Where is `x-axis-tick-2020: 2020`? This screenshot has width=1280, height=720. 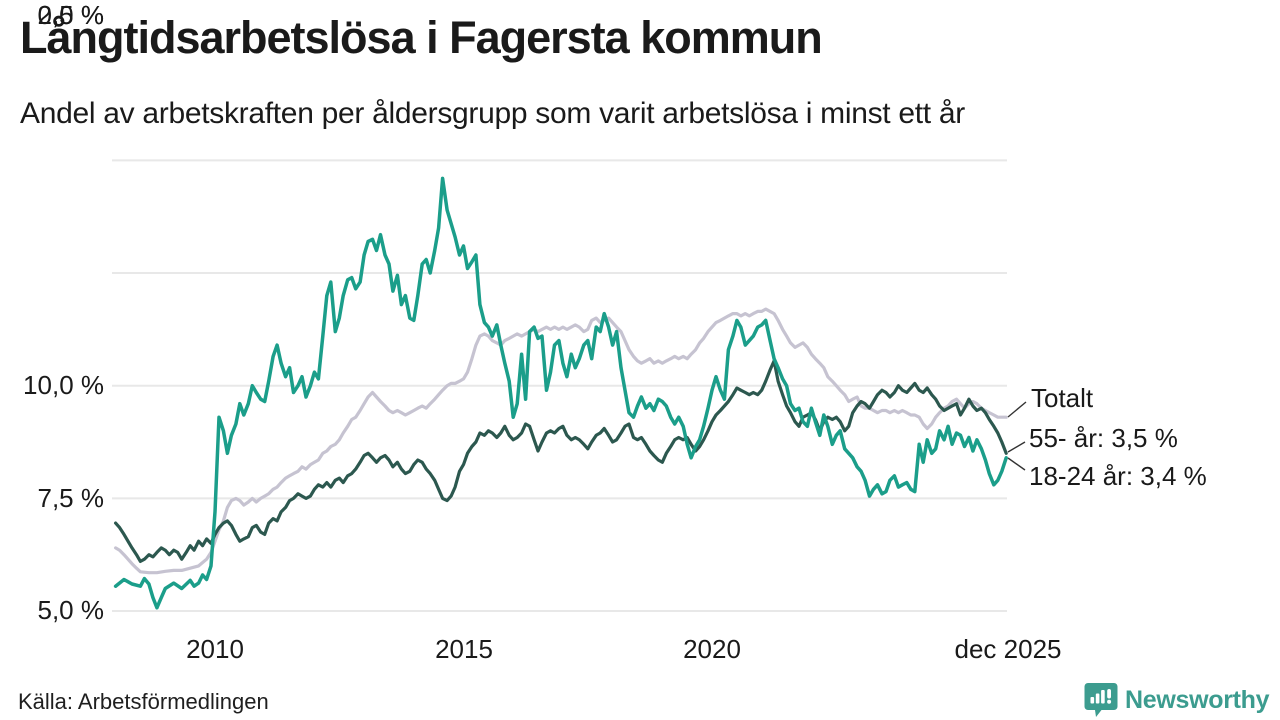
x-axis-tick-2020: 2020 is located at coordinates (712, 649).